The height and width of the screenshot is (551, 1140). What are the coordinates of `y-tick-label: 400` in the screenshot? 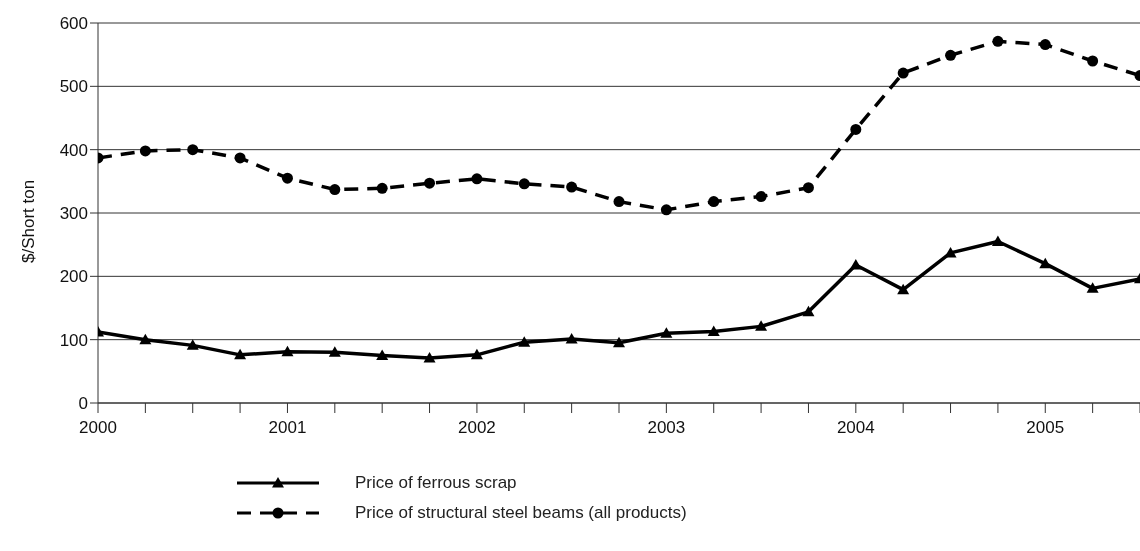 It's located at (73, 150).